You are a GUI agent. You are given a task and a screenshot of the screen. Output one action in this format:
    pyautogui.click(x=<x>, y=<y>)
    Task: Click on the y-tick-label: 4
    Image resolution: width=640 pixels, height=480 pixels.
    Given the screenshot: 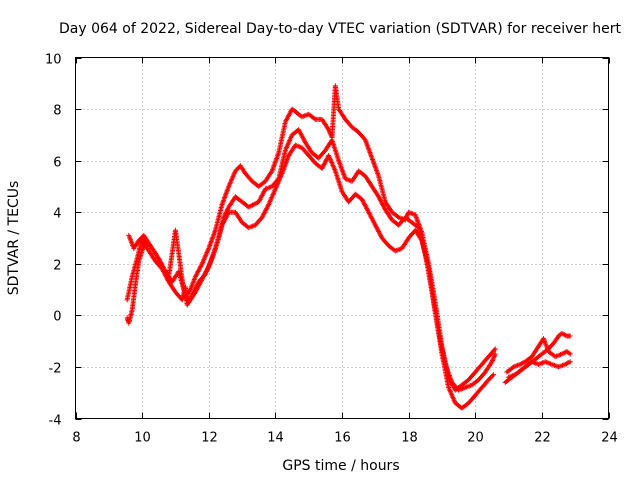 What is the action you would take?
    pyautogui.click(x=57, y=214)
    